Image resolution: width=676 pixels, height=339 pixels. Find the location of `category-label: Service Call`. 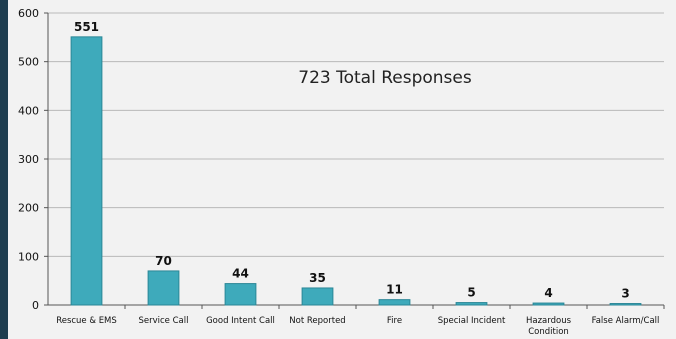

category-label: Service Call is located at coordinates (164, 321).